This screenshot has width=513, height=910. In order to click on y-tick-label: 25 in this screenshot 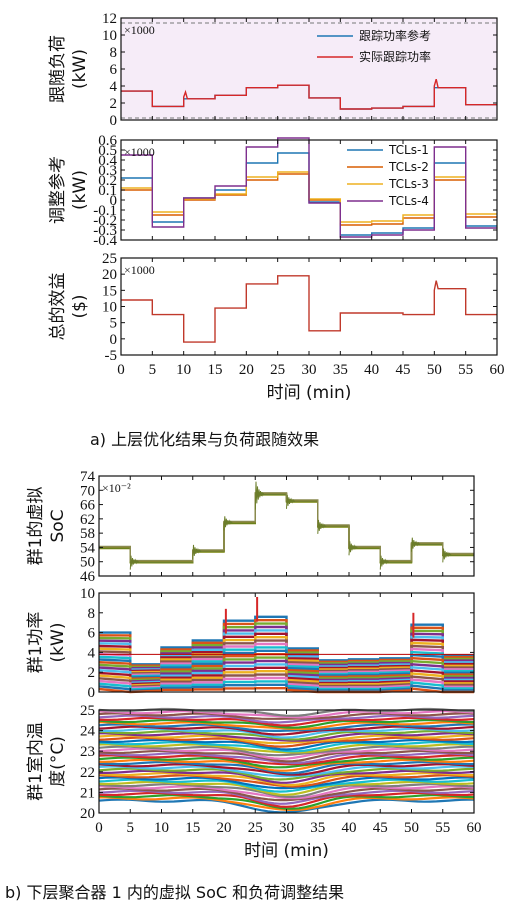, I will do `click(109, 259)`.